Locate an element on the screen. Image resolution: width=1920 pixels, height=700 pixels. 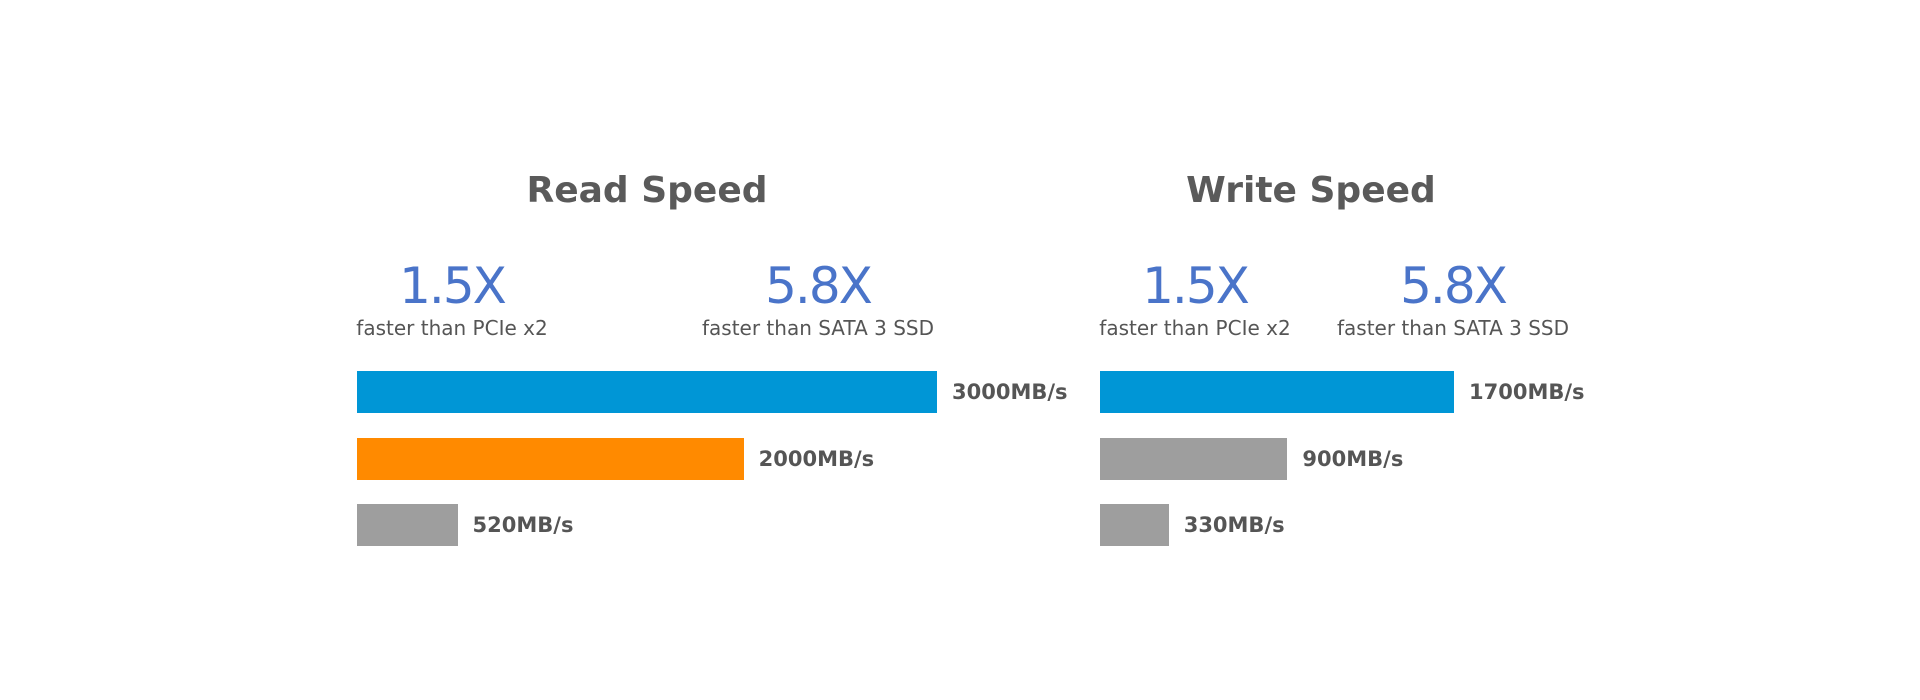
read-stat-pcie: 1.5X faster than PCIe x2 is located at coordinates (451, 299).